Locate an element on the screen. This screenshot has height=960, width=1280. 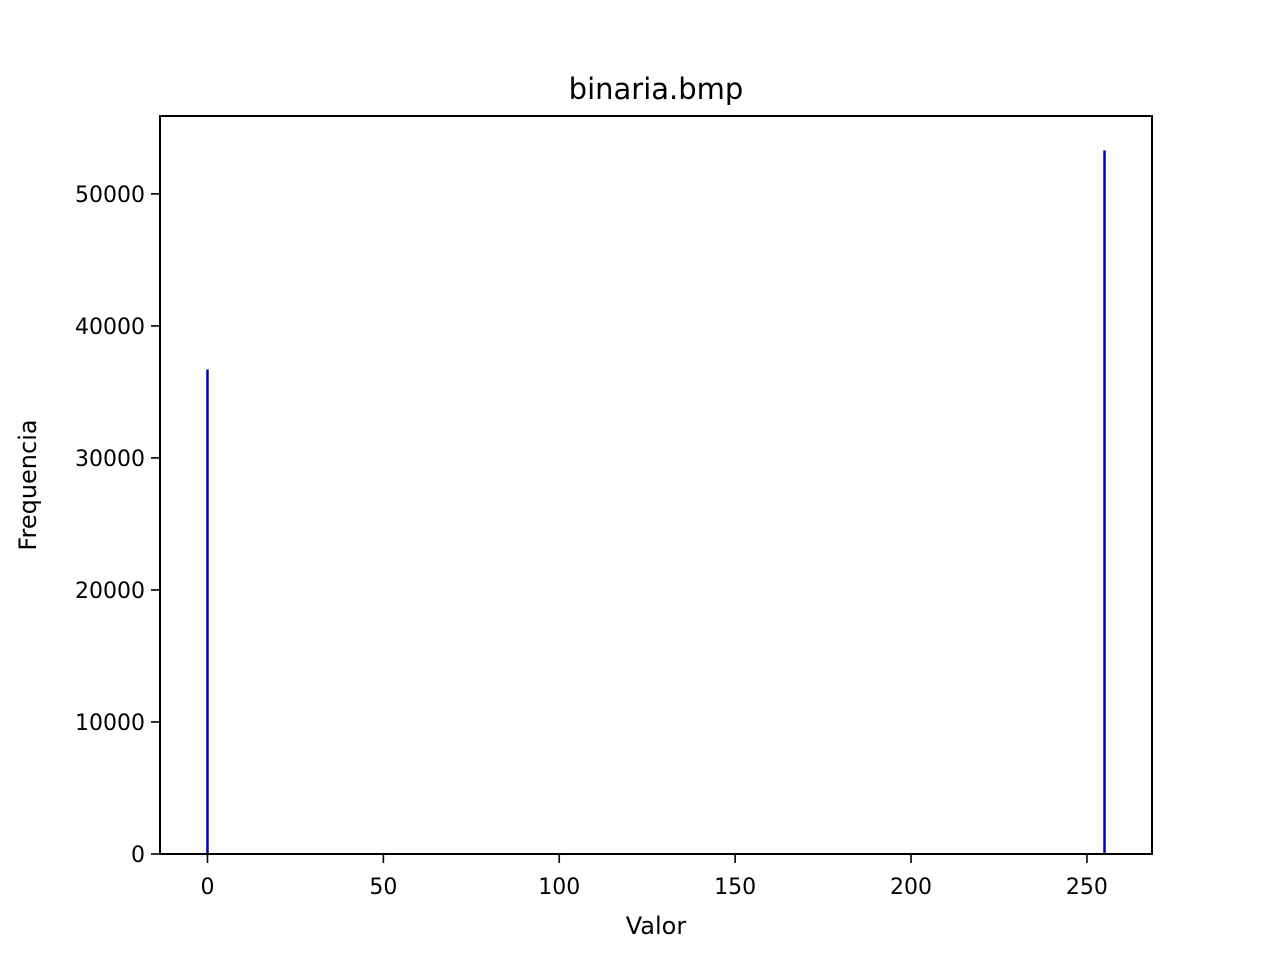
x-tick-label: 250 is located at coordinates (1087, 887).